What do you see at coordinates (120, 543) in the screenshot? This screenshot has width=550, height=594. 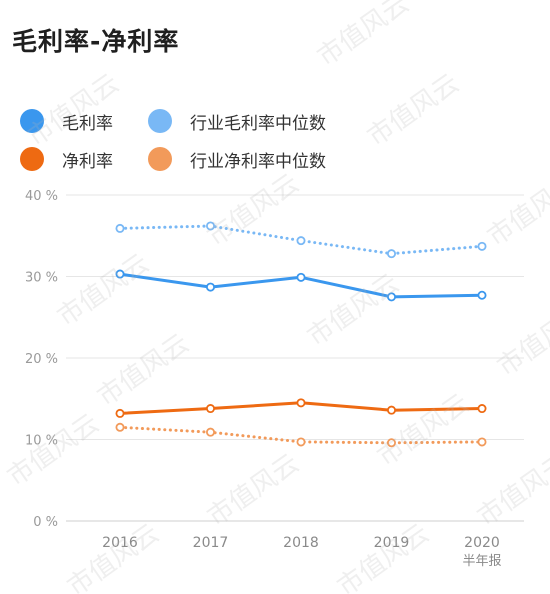 I see `x-tick-label: 2016` at bounding box center [120, 543].